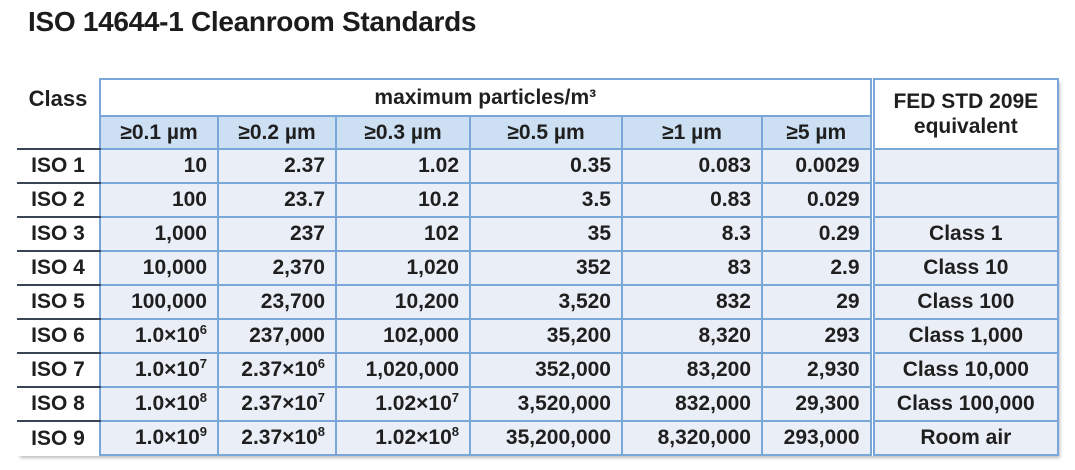 This screenshot has height=470, width=1075. What do you see at coordinates (277, 404) in the screenshot?
I see `particle-count-cell: 2.37×10⁷` at bounding box center [277, 404].